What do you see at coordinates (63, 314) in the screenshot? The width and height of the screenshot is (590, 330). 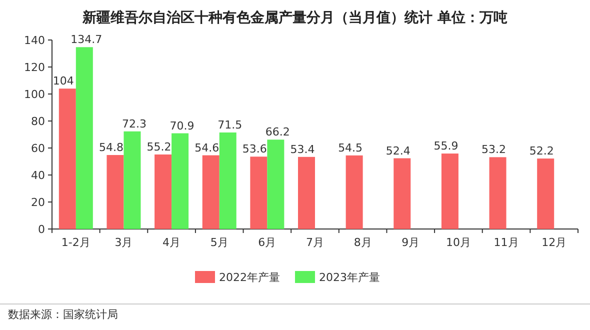 I see `source-note: 数据来源：国家统计局` at bounding box center [63, 314].